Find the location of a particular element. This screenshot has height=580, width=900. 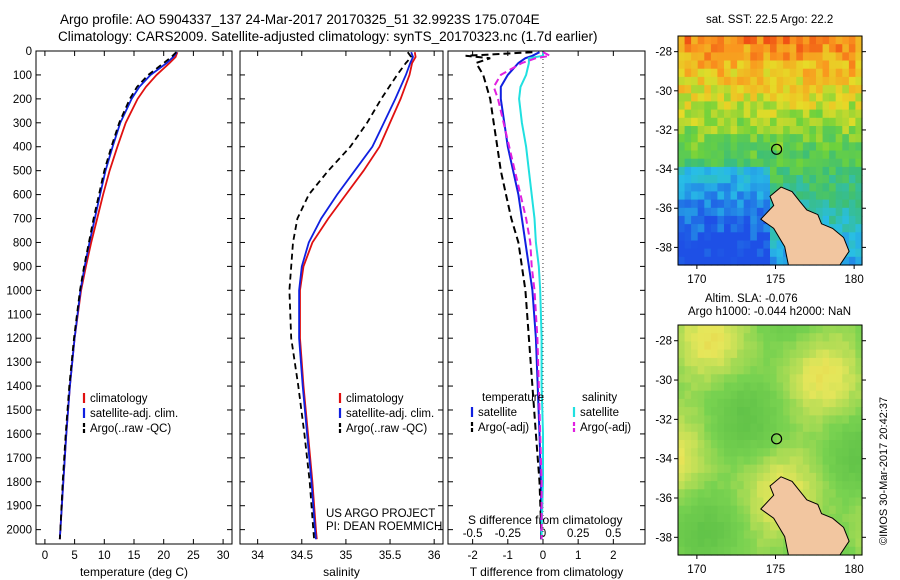

project-annotation: US ARGO PROJECT is located at coordinates (380, 514).